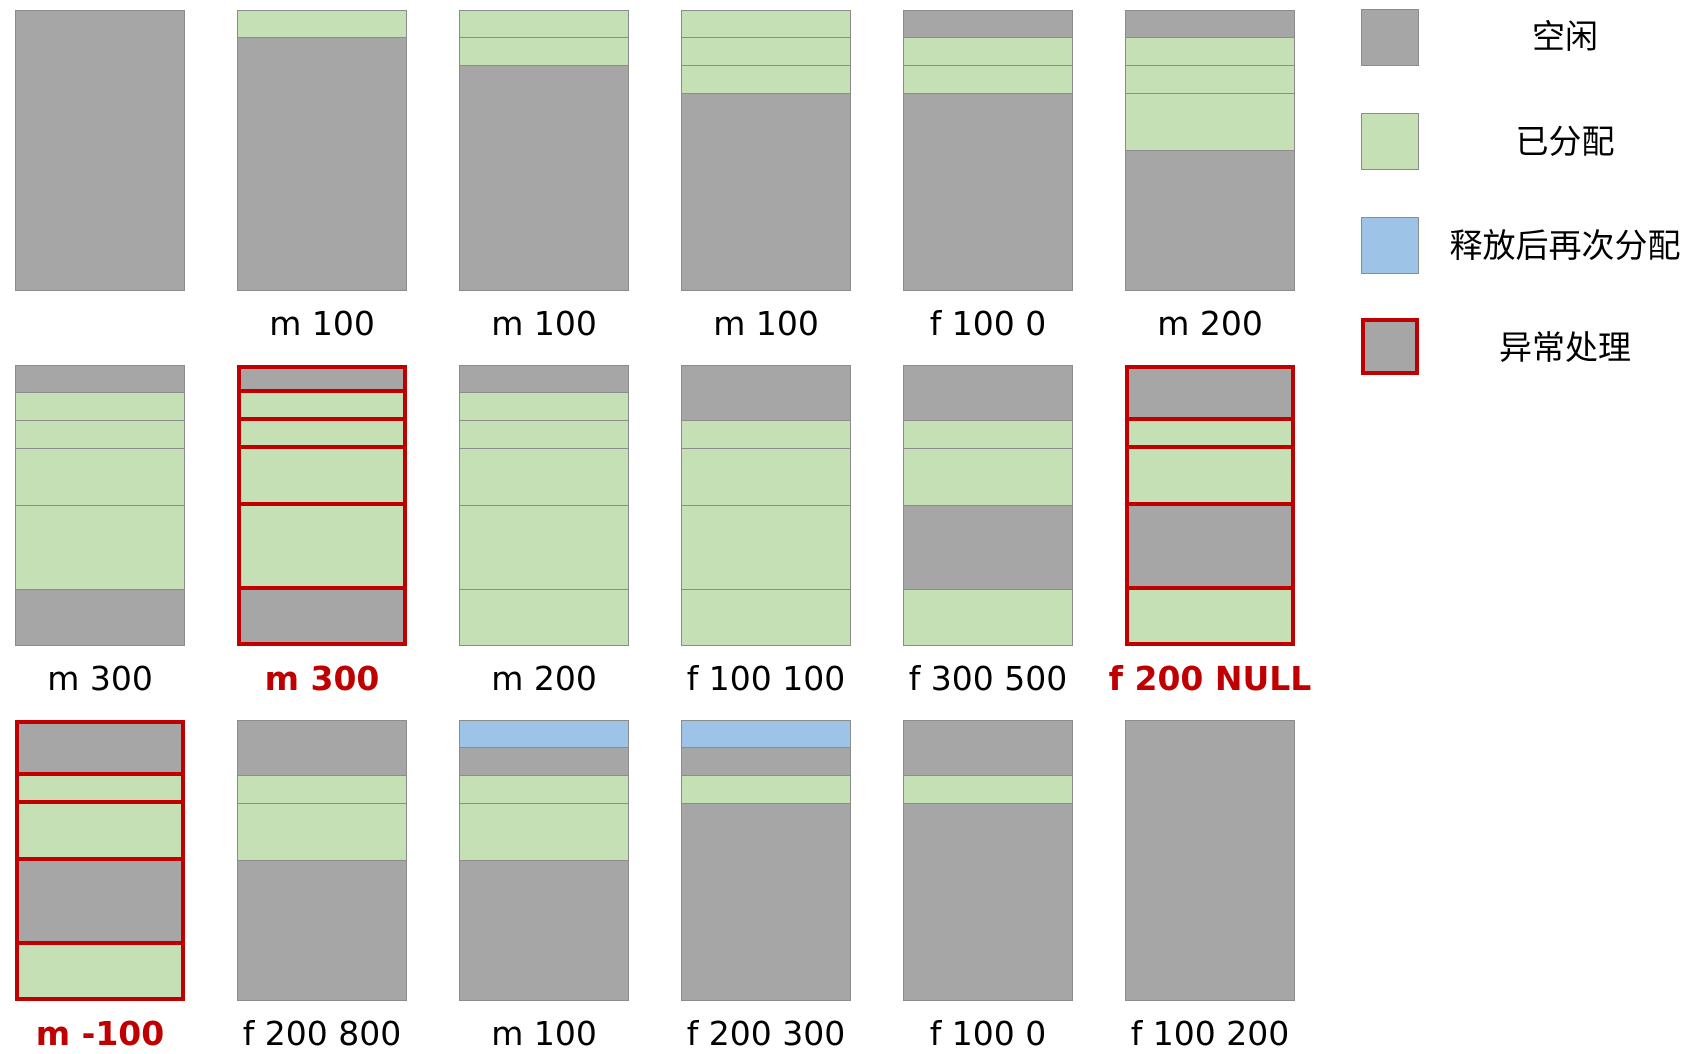 The height and width of the screenshot is (1054, 1705). Describe the element at coordinates (1390, 346) in the screenshot. I see `legend-swatch-error` at that location.